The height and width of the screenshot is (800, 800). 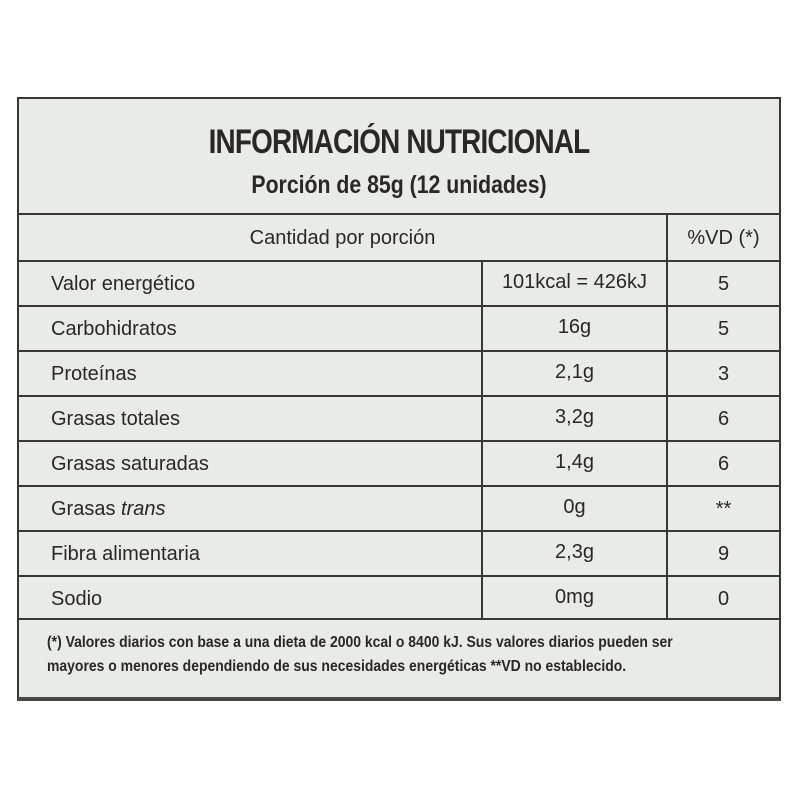 What do you see at coordinates (108, 509) in the screenshot?
I see `nutrient-name: Grasas trans` at bounding box center [108, 509].